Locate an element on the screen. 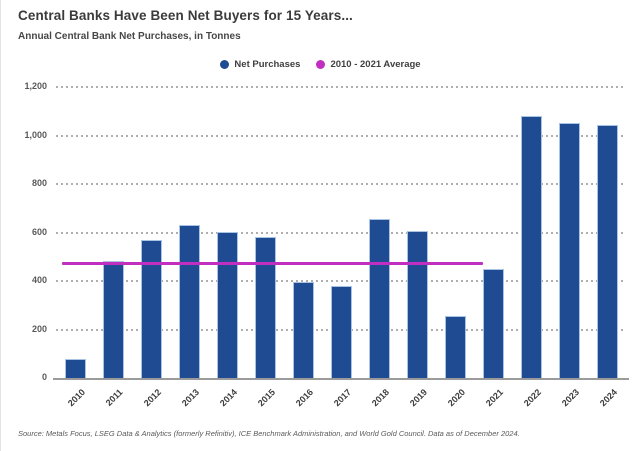 This screenshot has width=640, height=451. bar-2021 is located at coordinates (493, 323).